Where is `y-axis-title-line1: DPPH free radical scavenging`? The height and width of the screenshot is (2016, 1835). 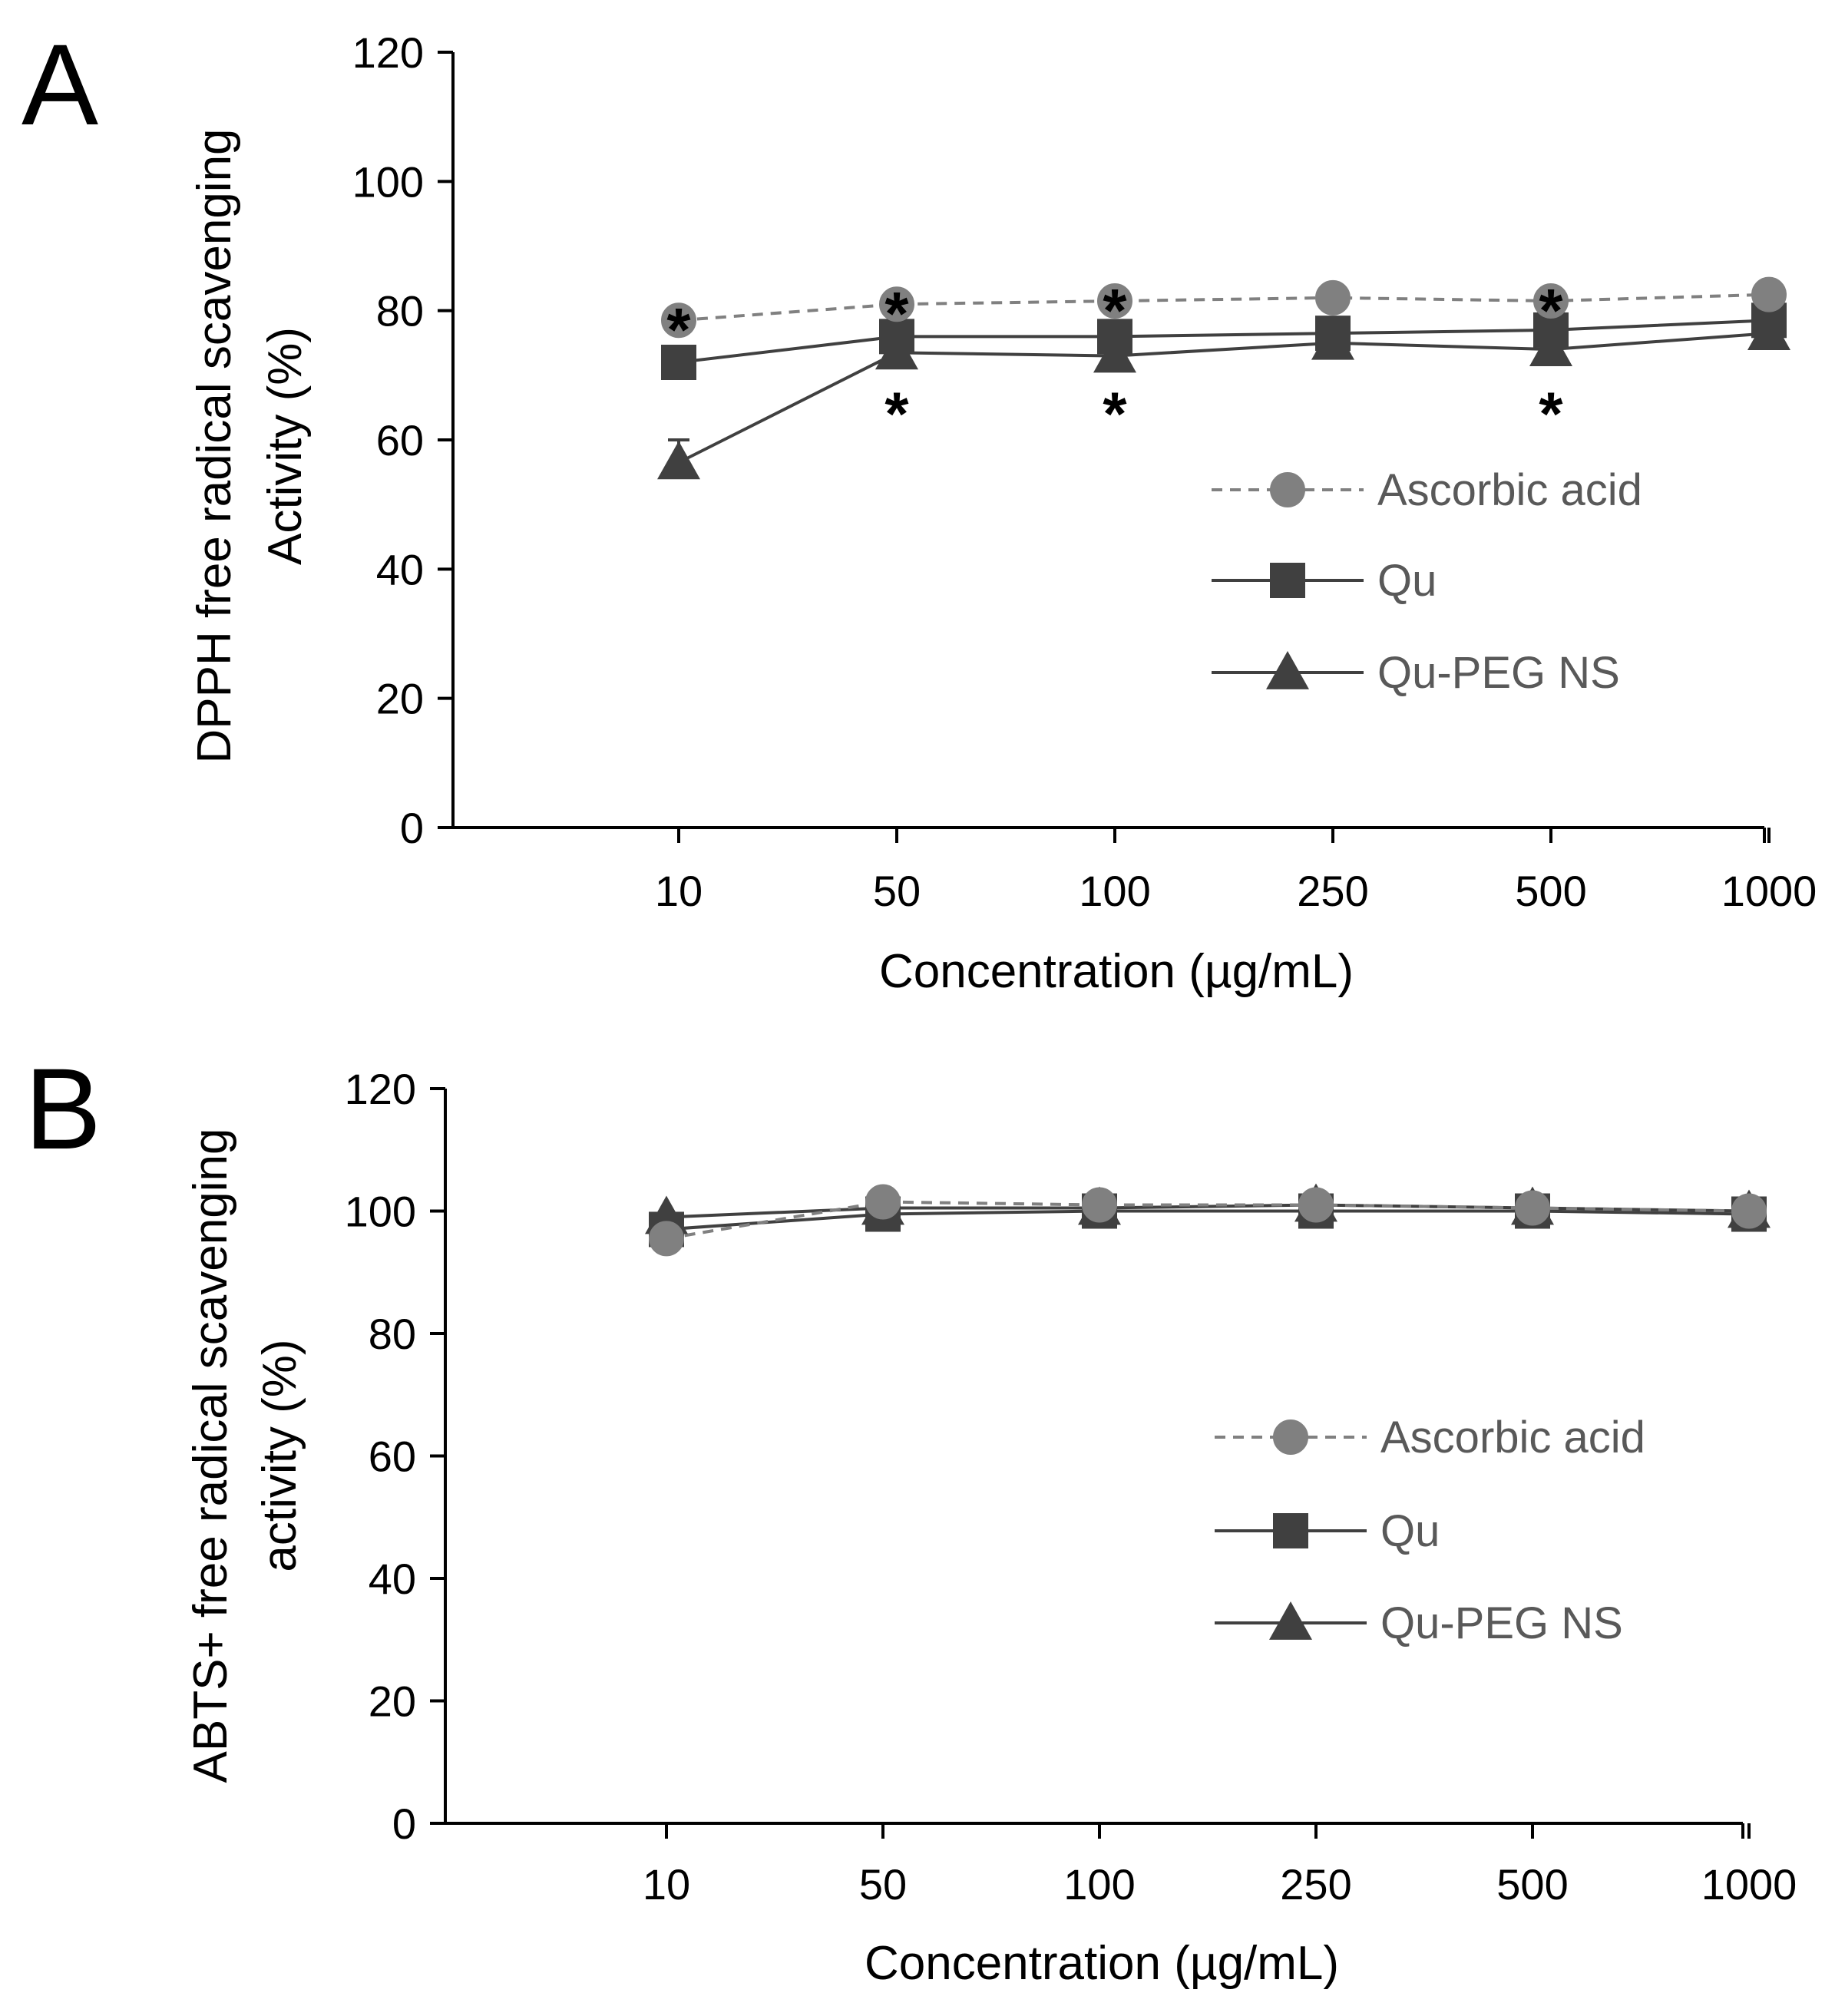 y-axis-title-line1: DPPH free radical scavenging is located at coordinates (214, 445).